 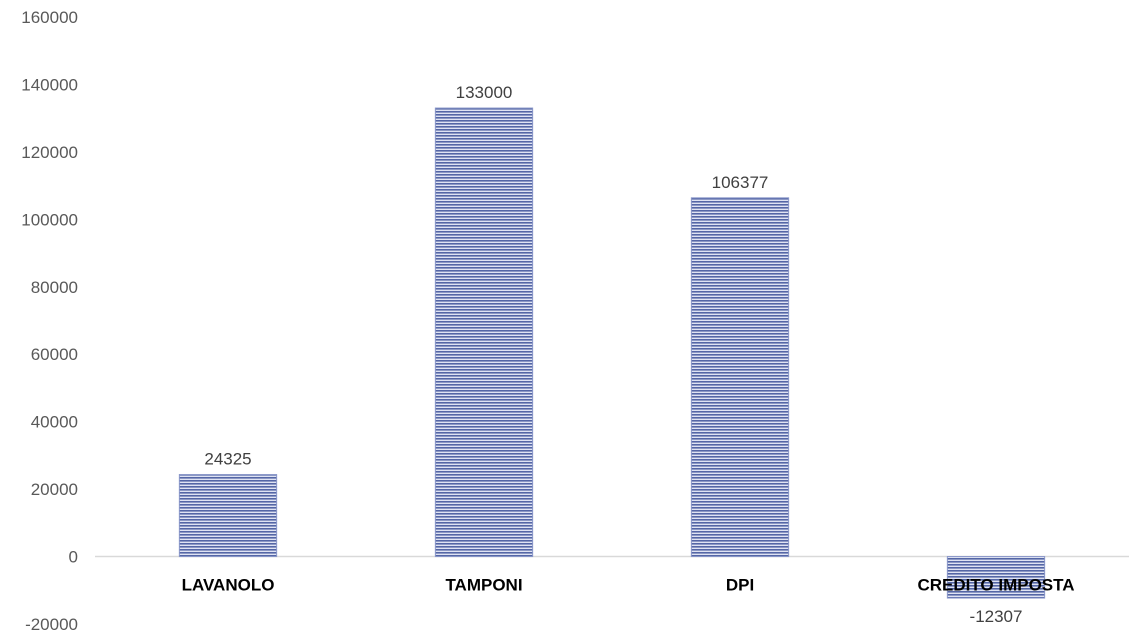 I want to click on category-label: DPI, so click(x=740, y=585).